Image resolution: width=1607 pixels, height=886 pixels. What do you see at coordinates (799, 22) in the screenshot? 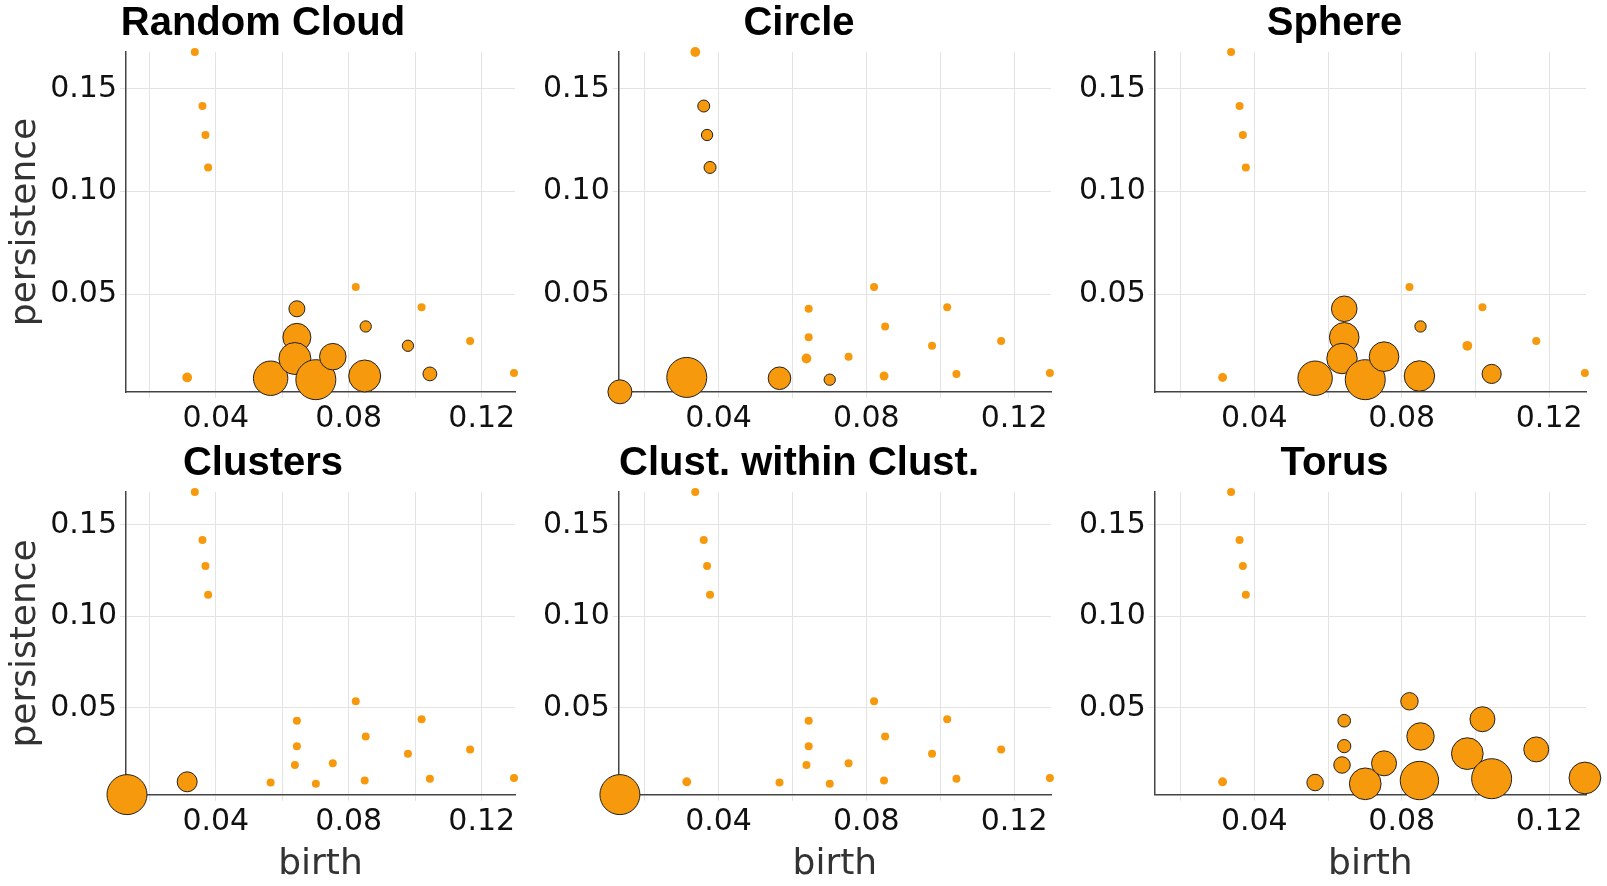
I see `chart-title: Circle` at bounding box center [799, 22].